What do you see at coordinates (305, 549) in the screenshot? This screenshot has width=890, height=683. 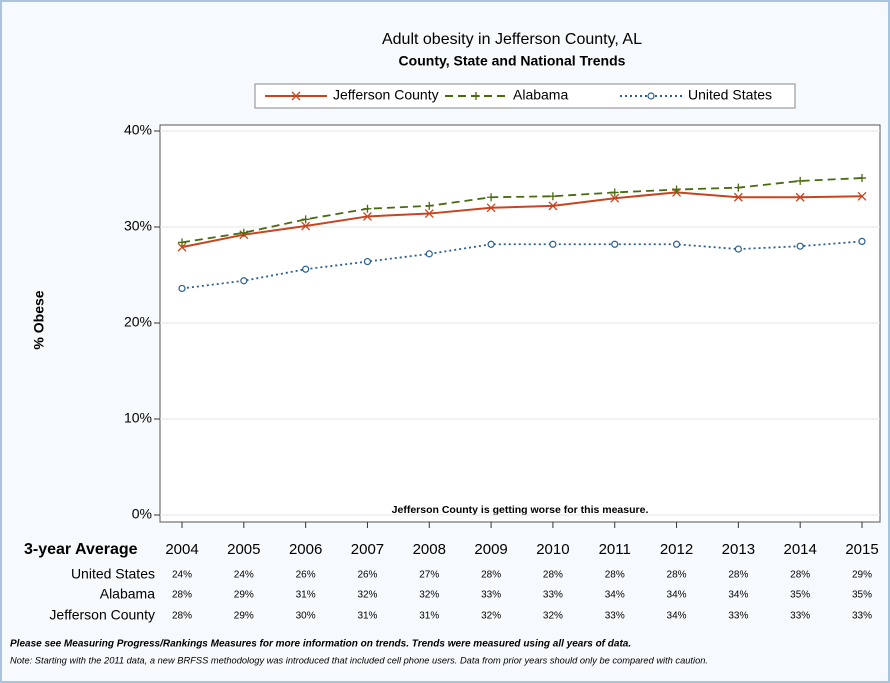 I see `x-tick-label: 2006` at bounding box center [305, 549].